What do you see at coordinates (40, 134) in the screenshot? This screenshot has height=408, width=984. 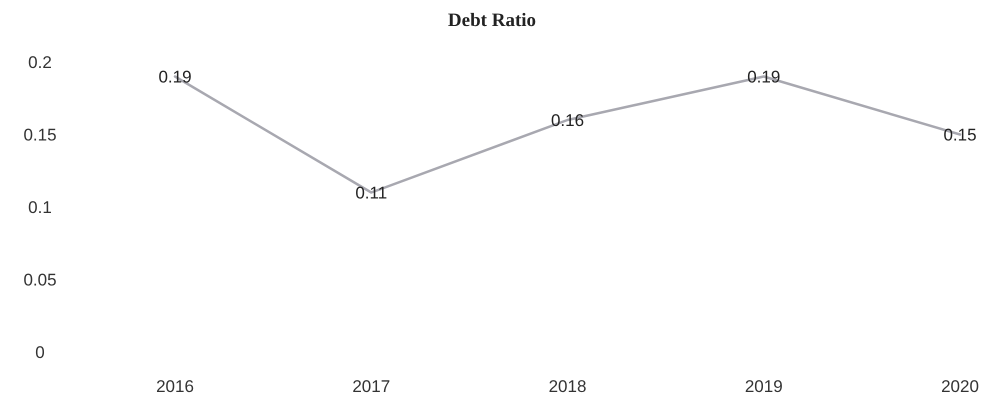 I see `y-tick-label: 0.15` at bounding box center [40, 134].